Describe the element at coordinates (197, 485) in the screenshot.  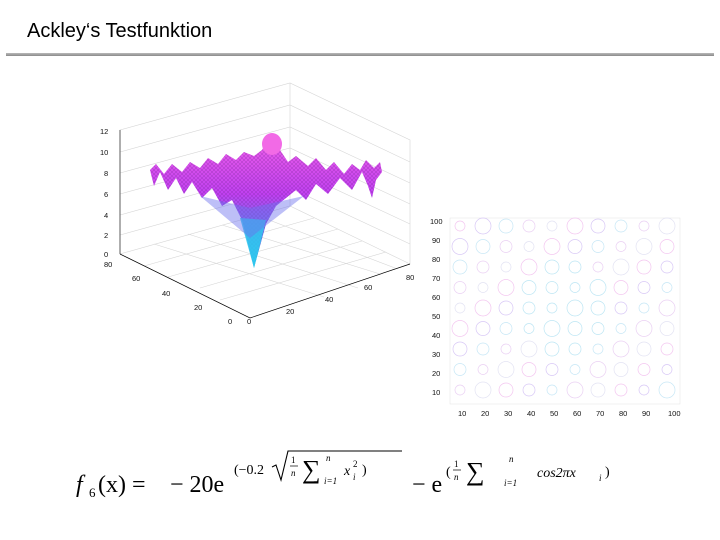
I see `formula-term1: − 20e` at that location.